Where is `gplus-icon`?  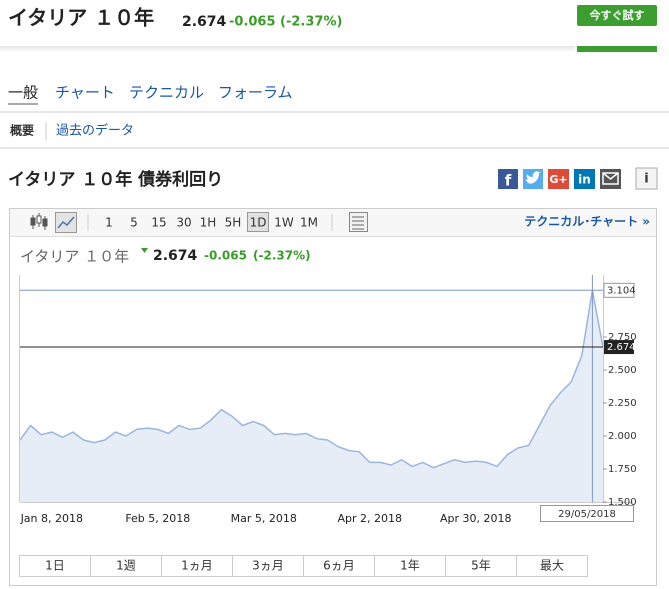
gplus-icon is located at coordinates (558, 179).